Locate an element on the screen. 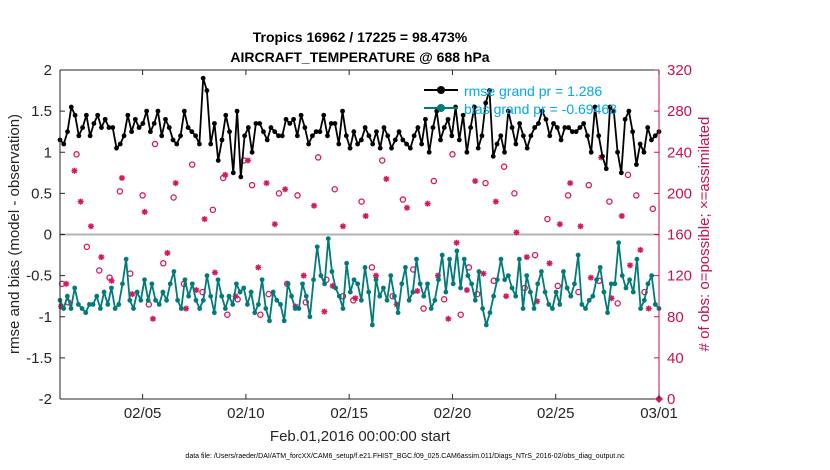 Image resolution: width=830 pixels, height=470 pixels. y-left-tick-label: -2 is located at coordinates (45, 399).